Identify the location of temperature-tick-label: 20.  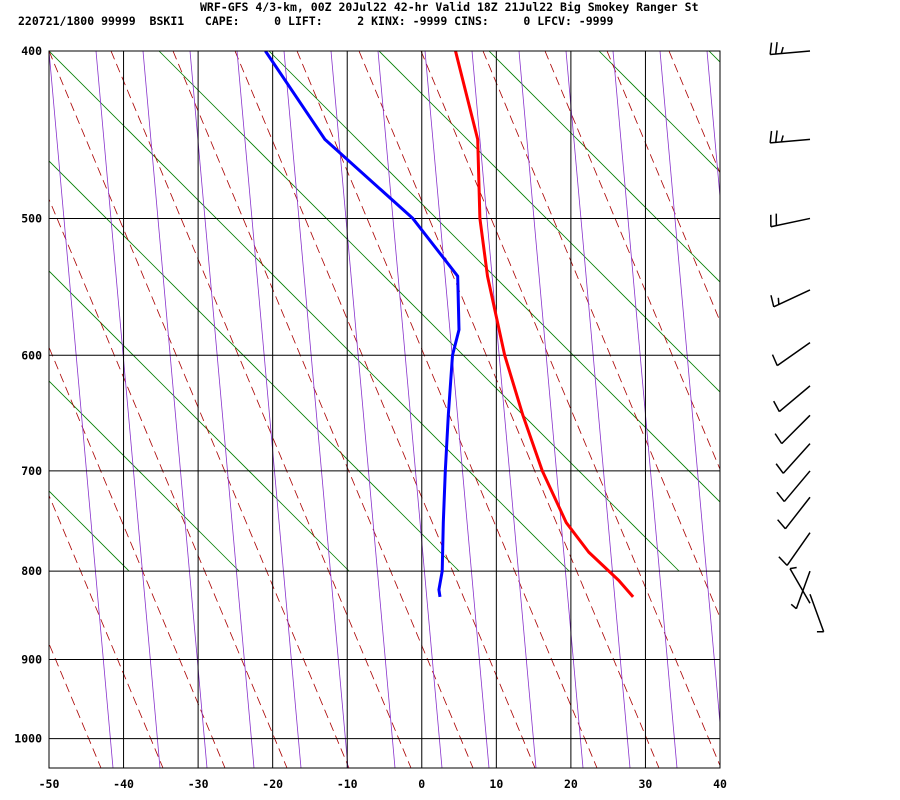
(571, 784).